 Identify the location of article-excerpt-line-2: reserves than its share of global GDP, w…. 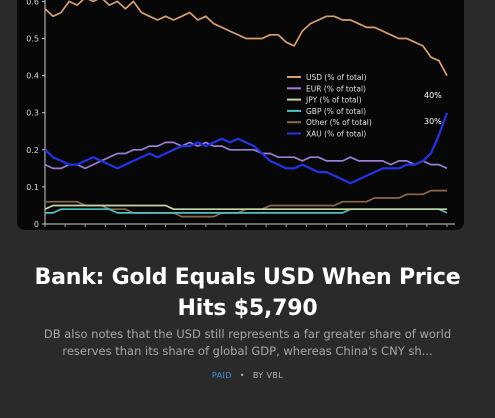
(247, 351).